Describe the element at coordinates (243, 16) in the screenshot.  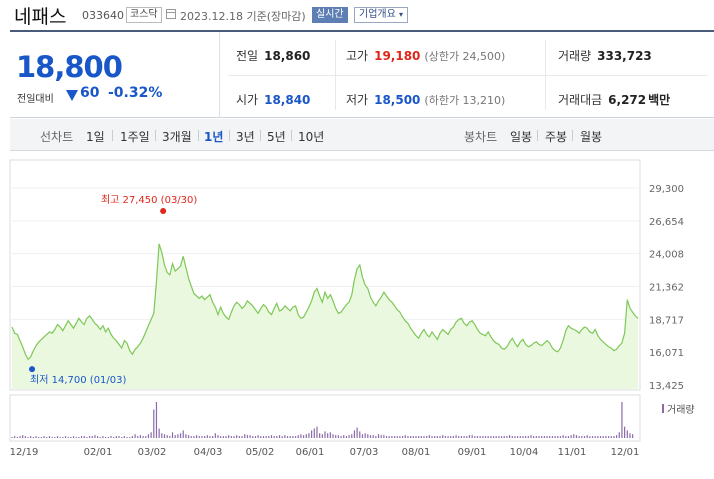
I see `base-date: 2023.12.18 기준(장마감)` at that location.